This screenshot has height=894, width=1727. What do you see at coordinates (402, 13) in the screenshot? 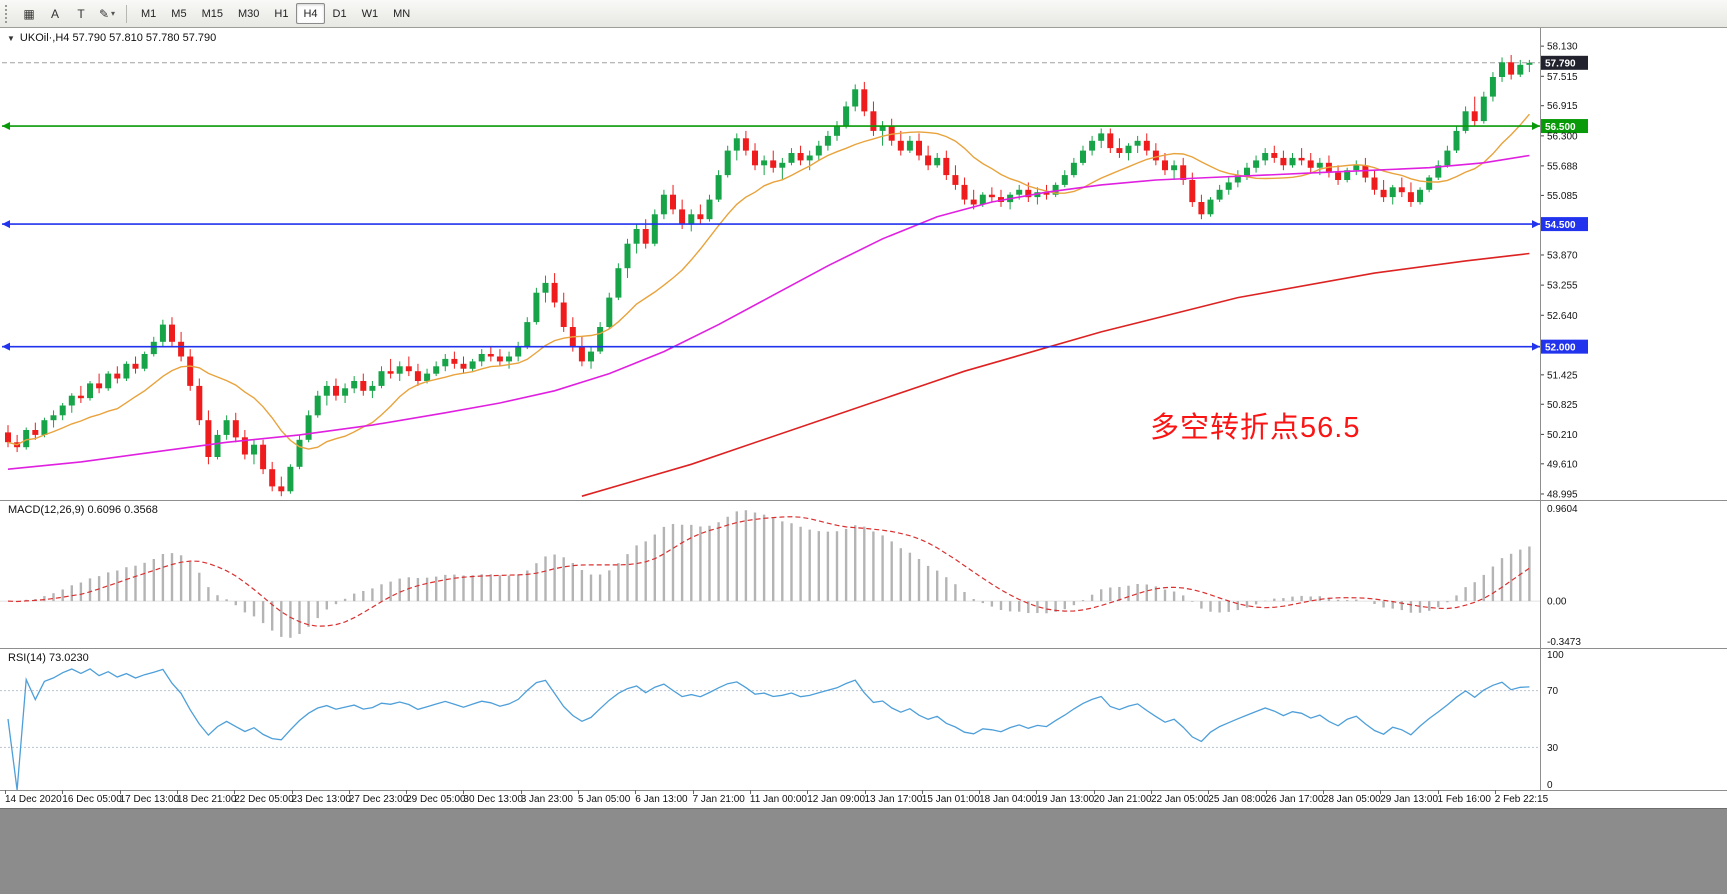
I see `timeframe-mn-button: MN` at bounding box center [402, 13].